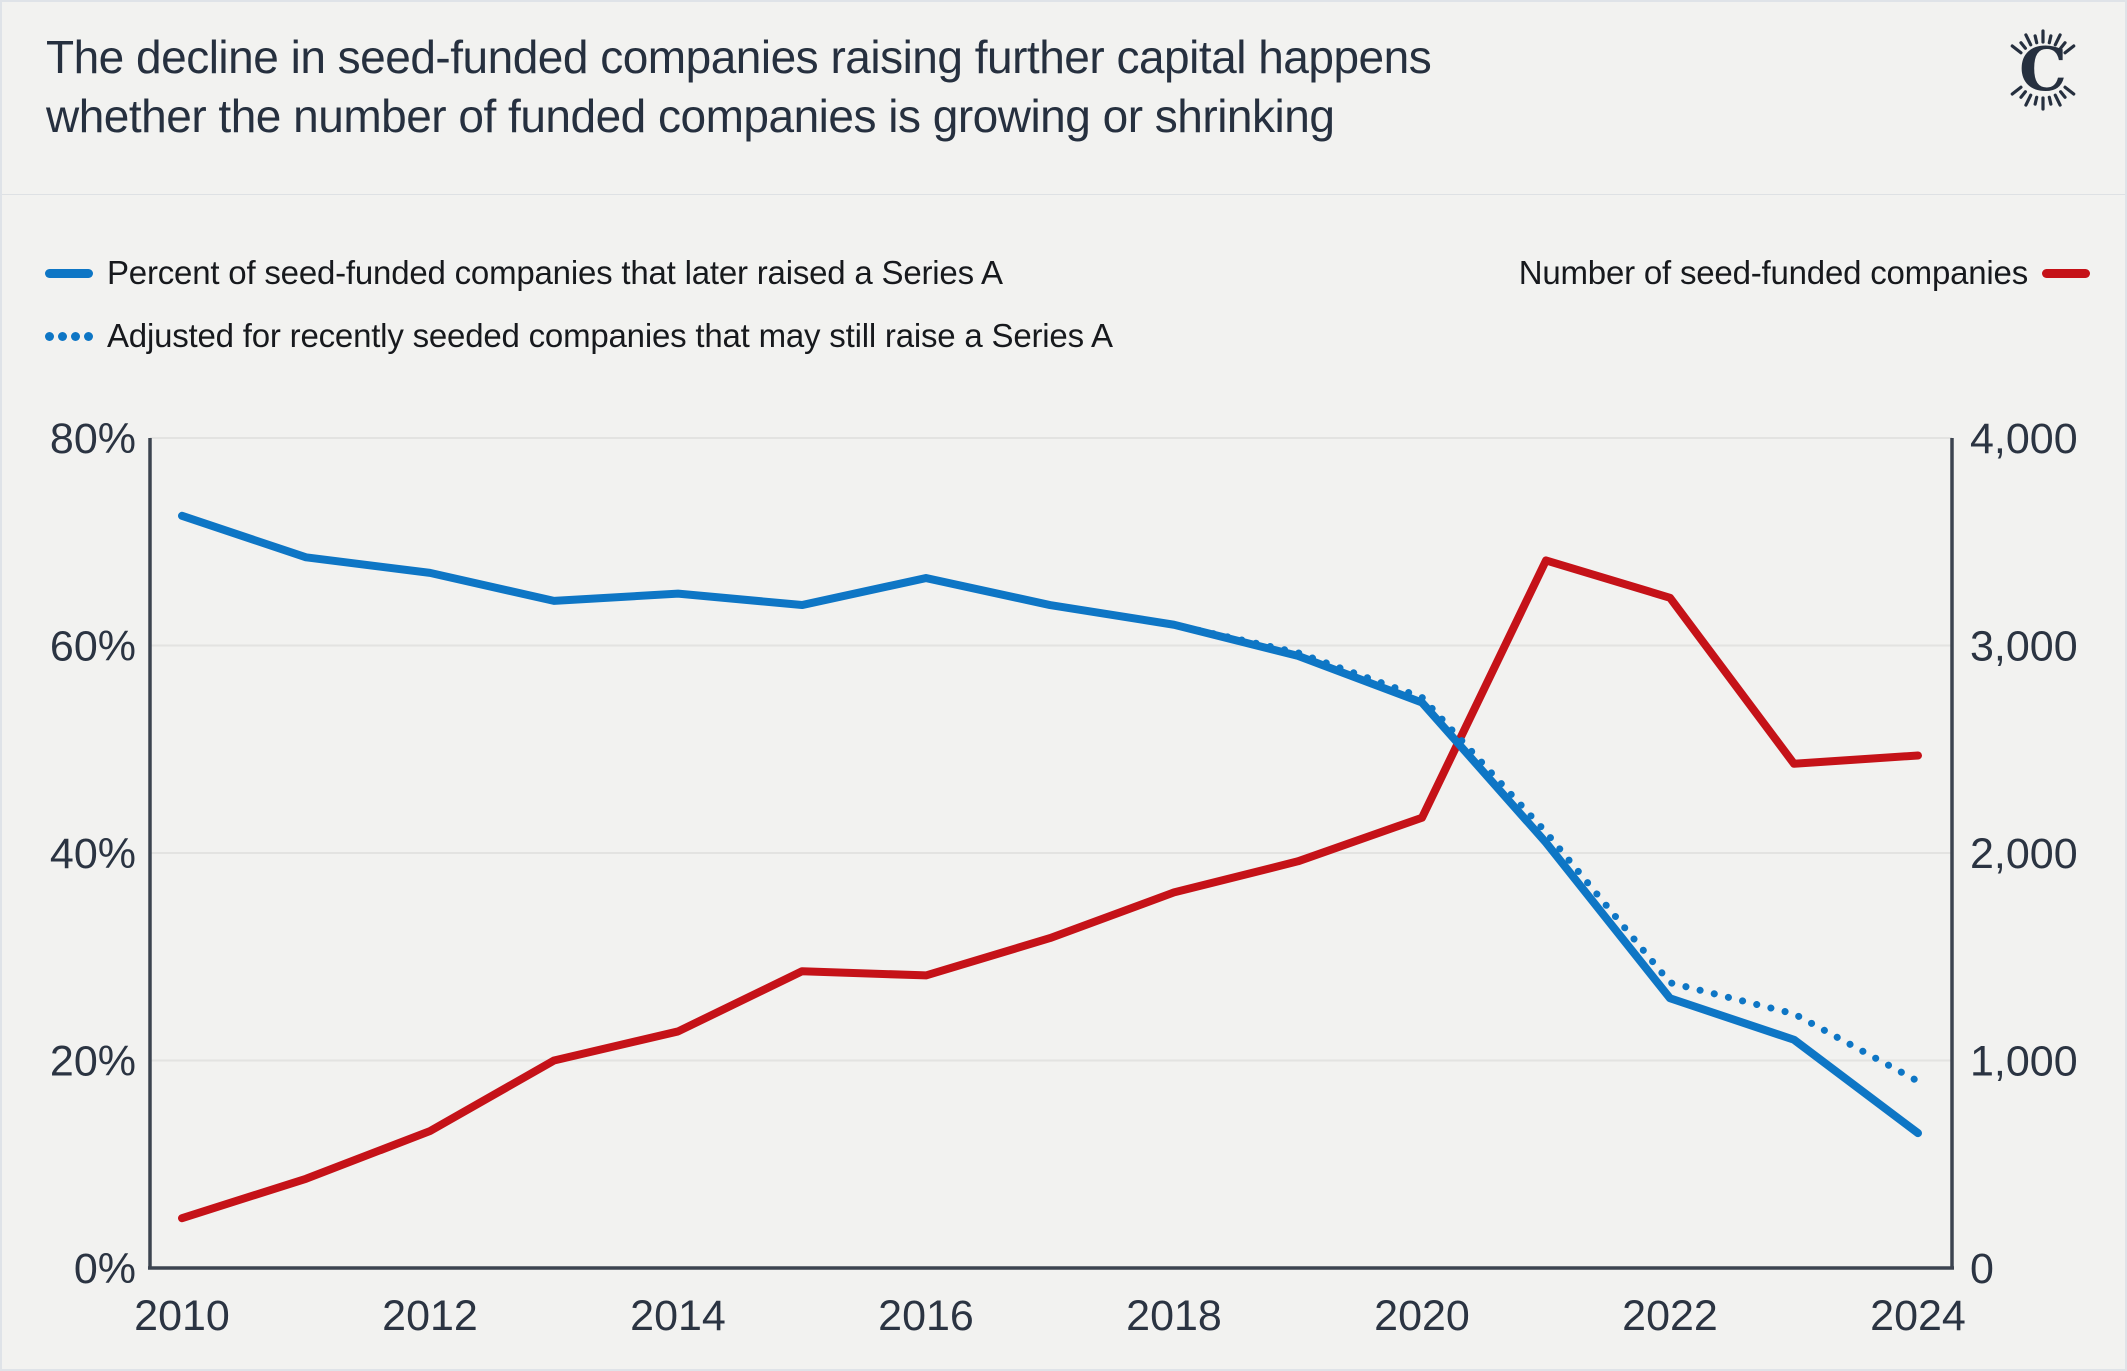  Describe the element at coordinates (93, 1062) in the screenshot. I see `left-axis-tick-label: 20%` at that location.